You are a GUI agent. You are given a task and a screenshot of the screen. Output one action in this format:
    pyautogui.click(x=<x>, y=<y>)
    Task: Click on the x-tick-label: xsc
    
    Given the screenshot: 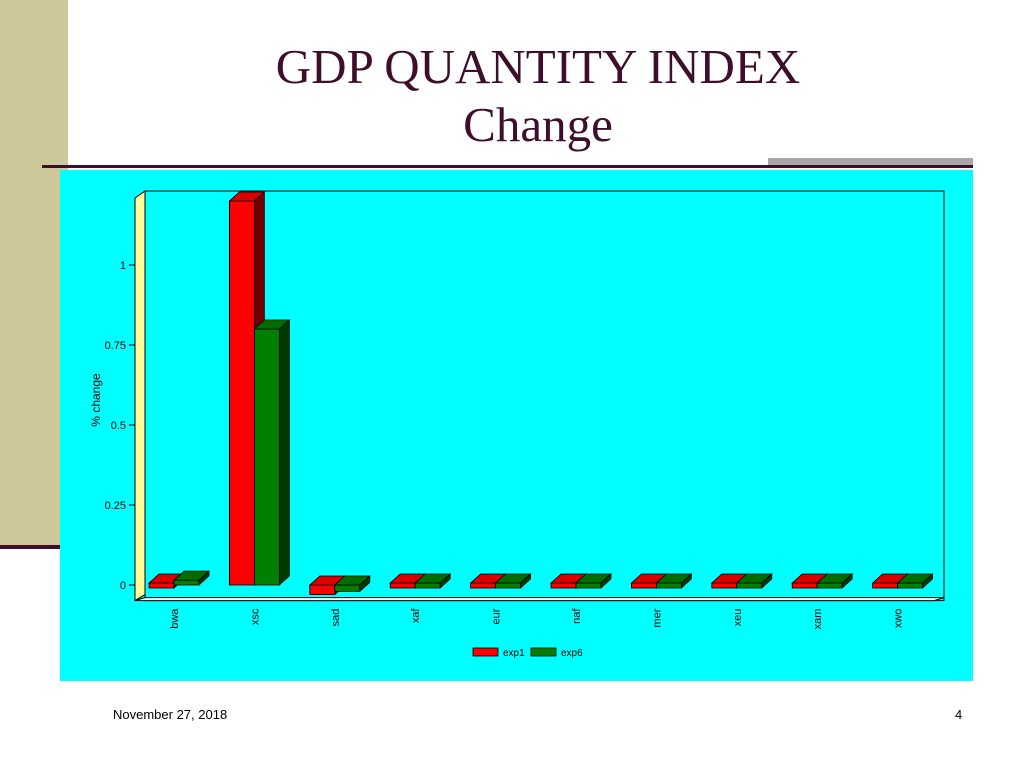 What is the action you would take?
    pyautogui.click(x=255, y=616)
    